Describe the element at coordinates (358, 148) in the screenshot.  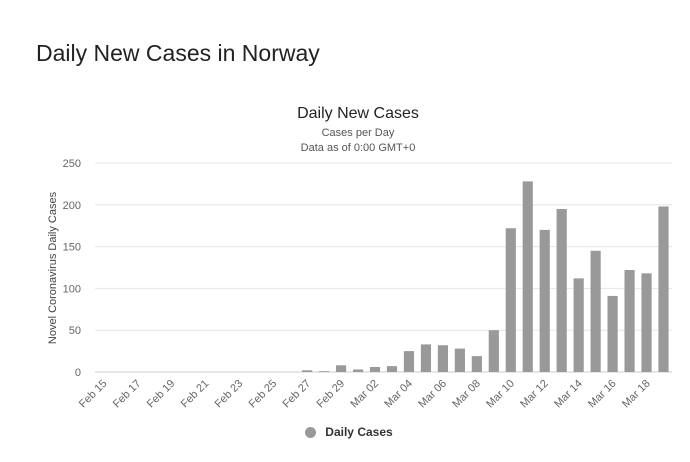
I see `chart-subtitle-line-2: Data as of 0:00 GMT+0` at that location.